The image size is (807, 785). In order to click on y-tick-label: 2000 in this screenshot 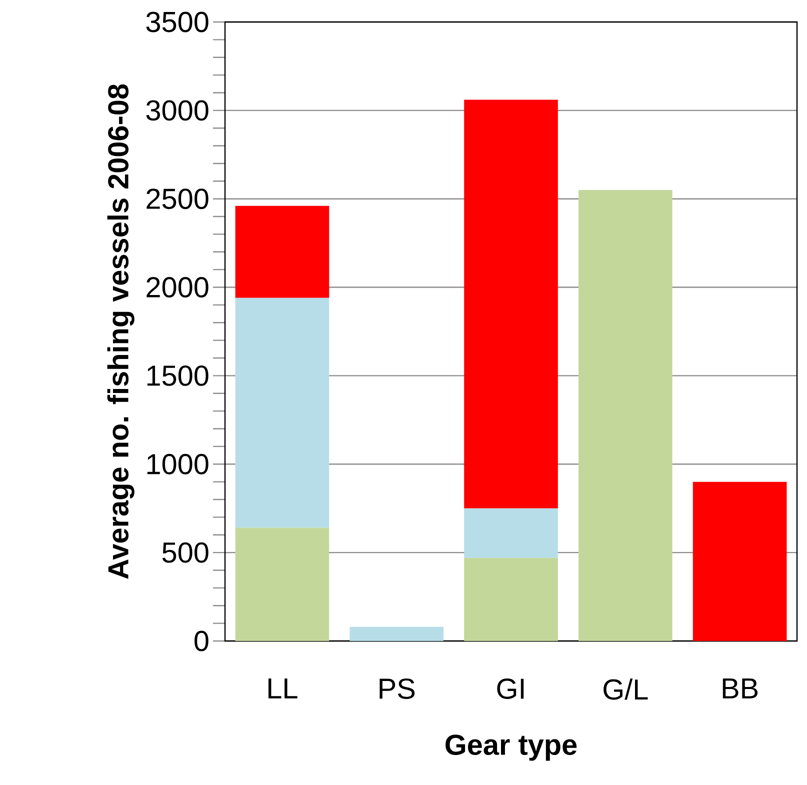, I will do `click(177, 287)`.